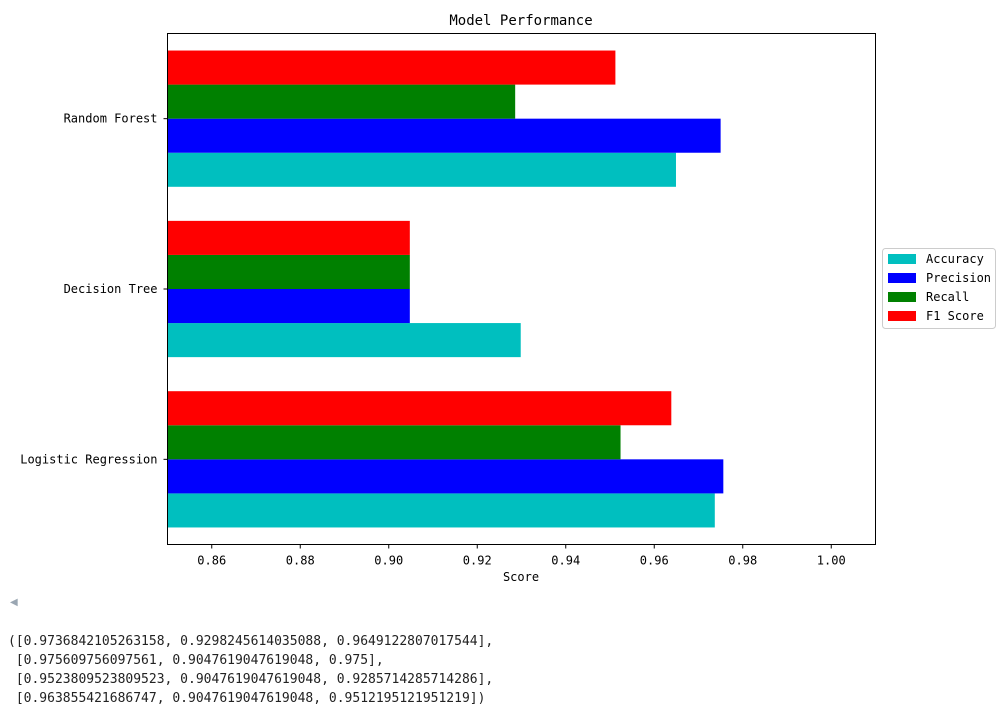 This screenshot has width=1008, height=723. I want to click on chart-title: Model Performance, so click(520, 21).